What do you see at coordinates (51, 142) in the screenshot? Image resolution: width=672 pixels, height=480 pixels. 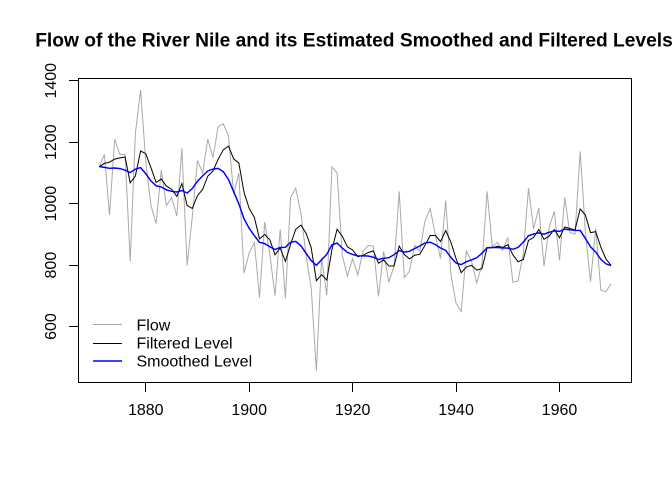 I see `svg-text: 1200` at bounding box center [51, 142].